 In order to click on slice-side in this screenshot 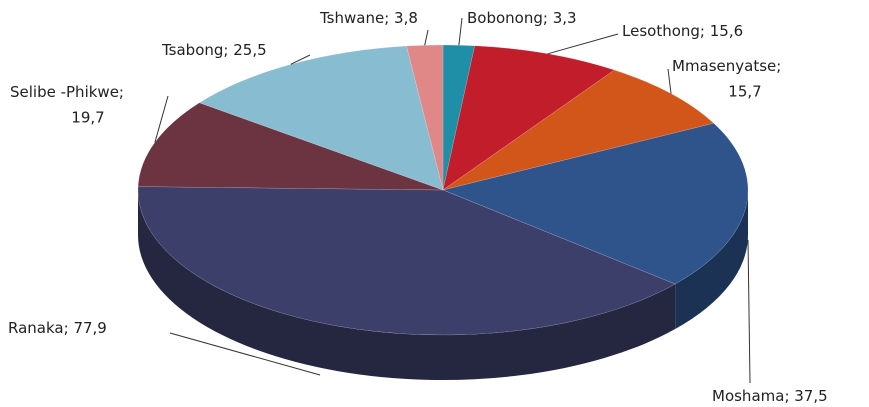, I will do `click(711, 260)`.